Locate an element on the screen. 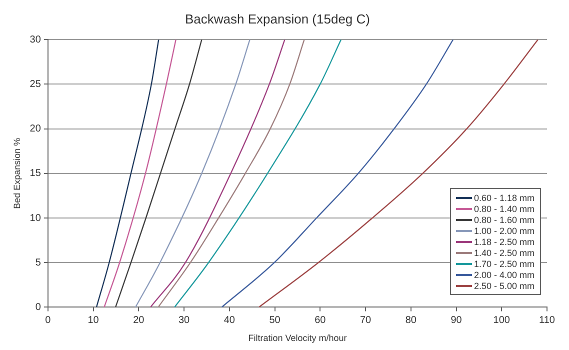 The image size is (569, 350). x-tick-label: 100 is located at coordinates (501, 320).